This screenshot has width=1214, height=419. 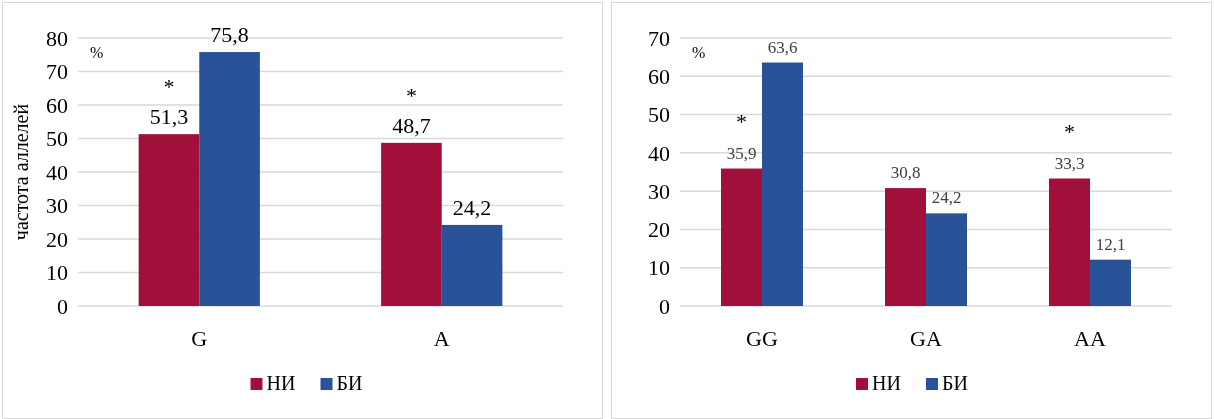 What do you see at coordinates (1069, 163) in the screenshot?
I see `data-label: 33,3` at bounding box center [1069, 163].